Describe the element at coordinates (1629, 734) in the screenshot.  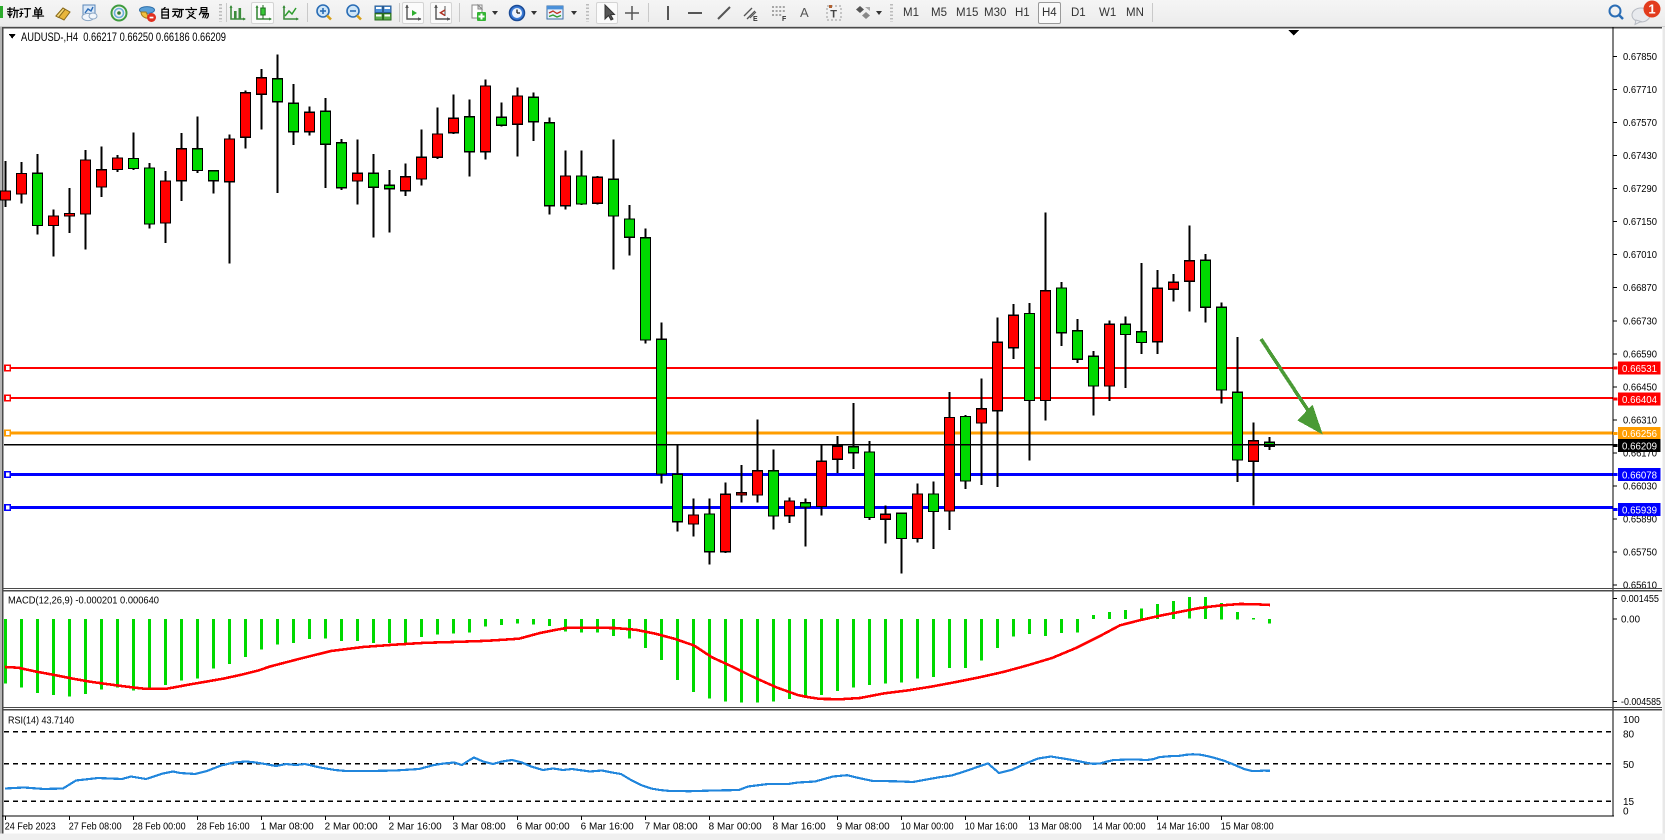
I see `svg-text: 80` at that location.